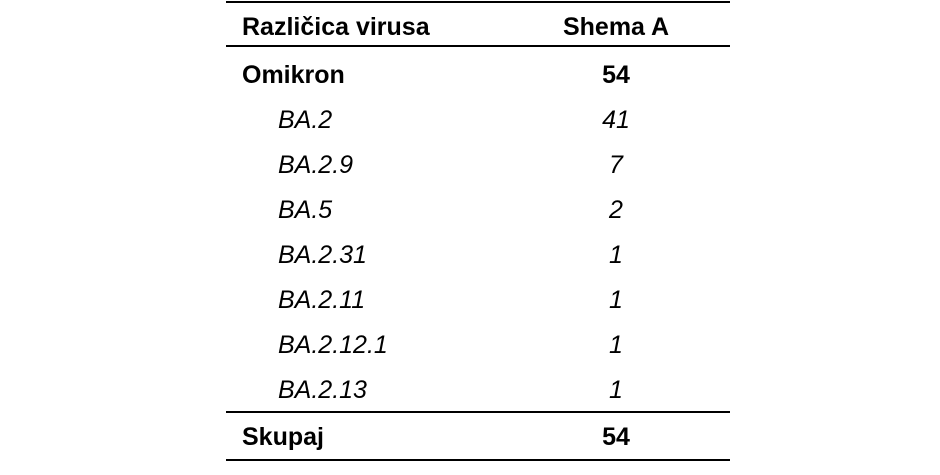 The height and width of the screenshot is (475, 940). Describe the element at coordinates (616, 165) in the screenshot. I see `row-value: 7` at that location.